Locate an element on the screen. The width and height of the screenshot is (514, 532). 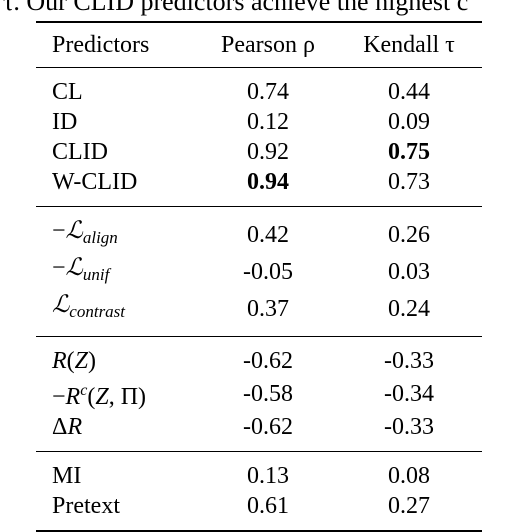
table-row: ΔR -0.62 -0.33 is located at coordinates (259, 432).